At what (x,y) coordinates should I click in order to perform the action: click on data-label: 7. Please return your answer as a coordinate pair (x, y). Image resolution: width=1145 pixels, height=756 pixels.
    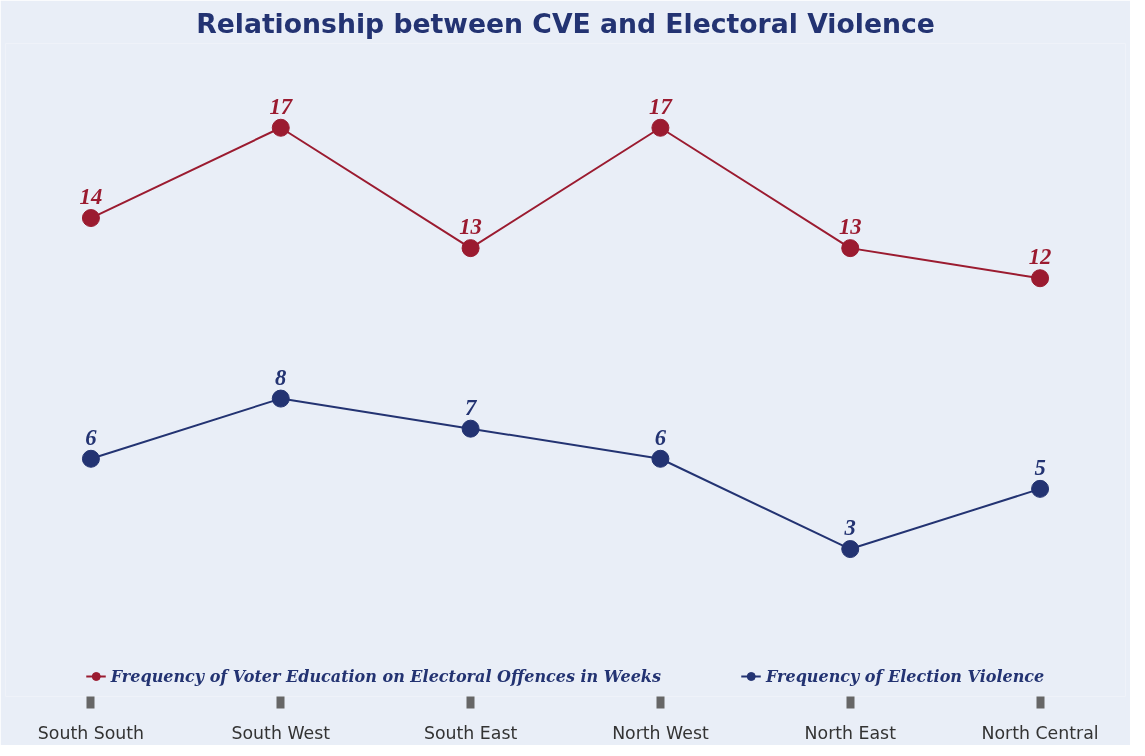
    Looking at the image, I should click on (471, 407).